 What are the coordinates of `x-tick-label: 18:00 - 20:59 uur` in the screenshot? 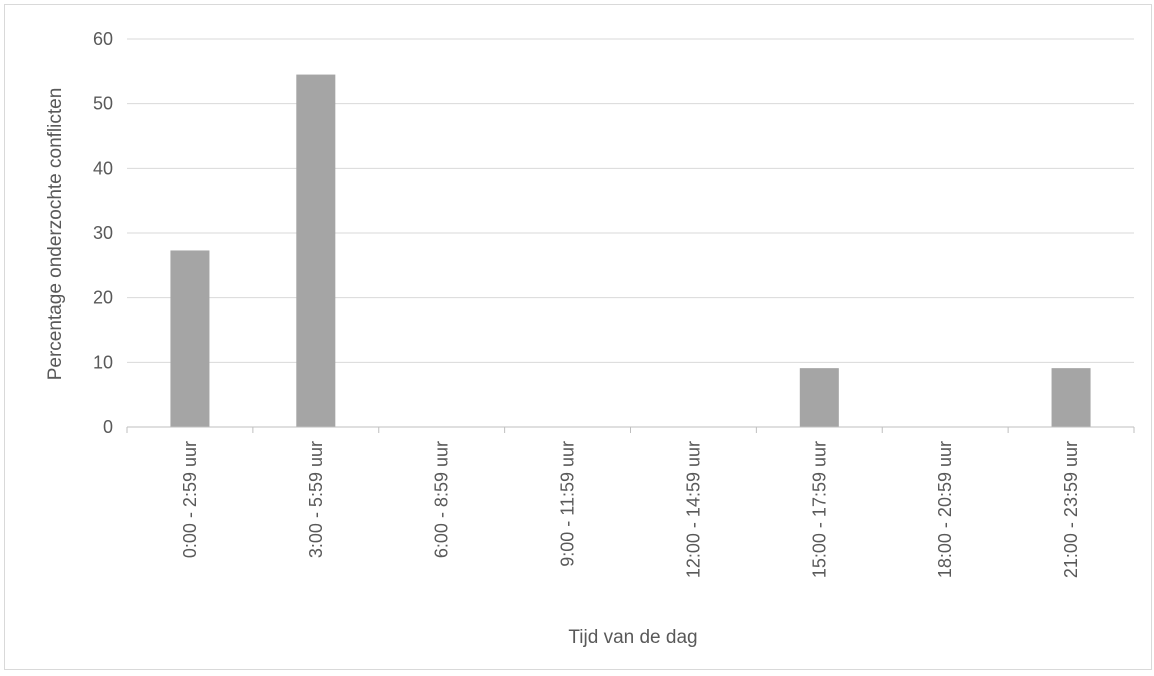 It's located at (945, 509).